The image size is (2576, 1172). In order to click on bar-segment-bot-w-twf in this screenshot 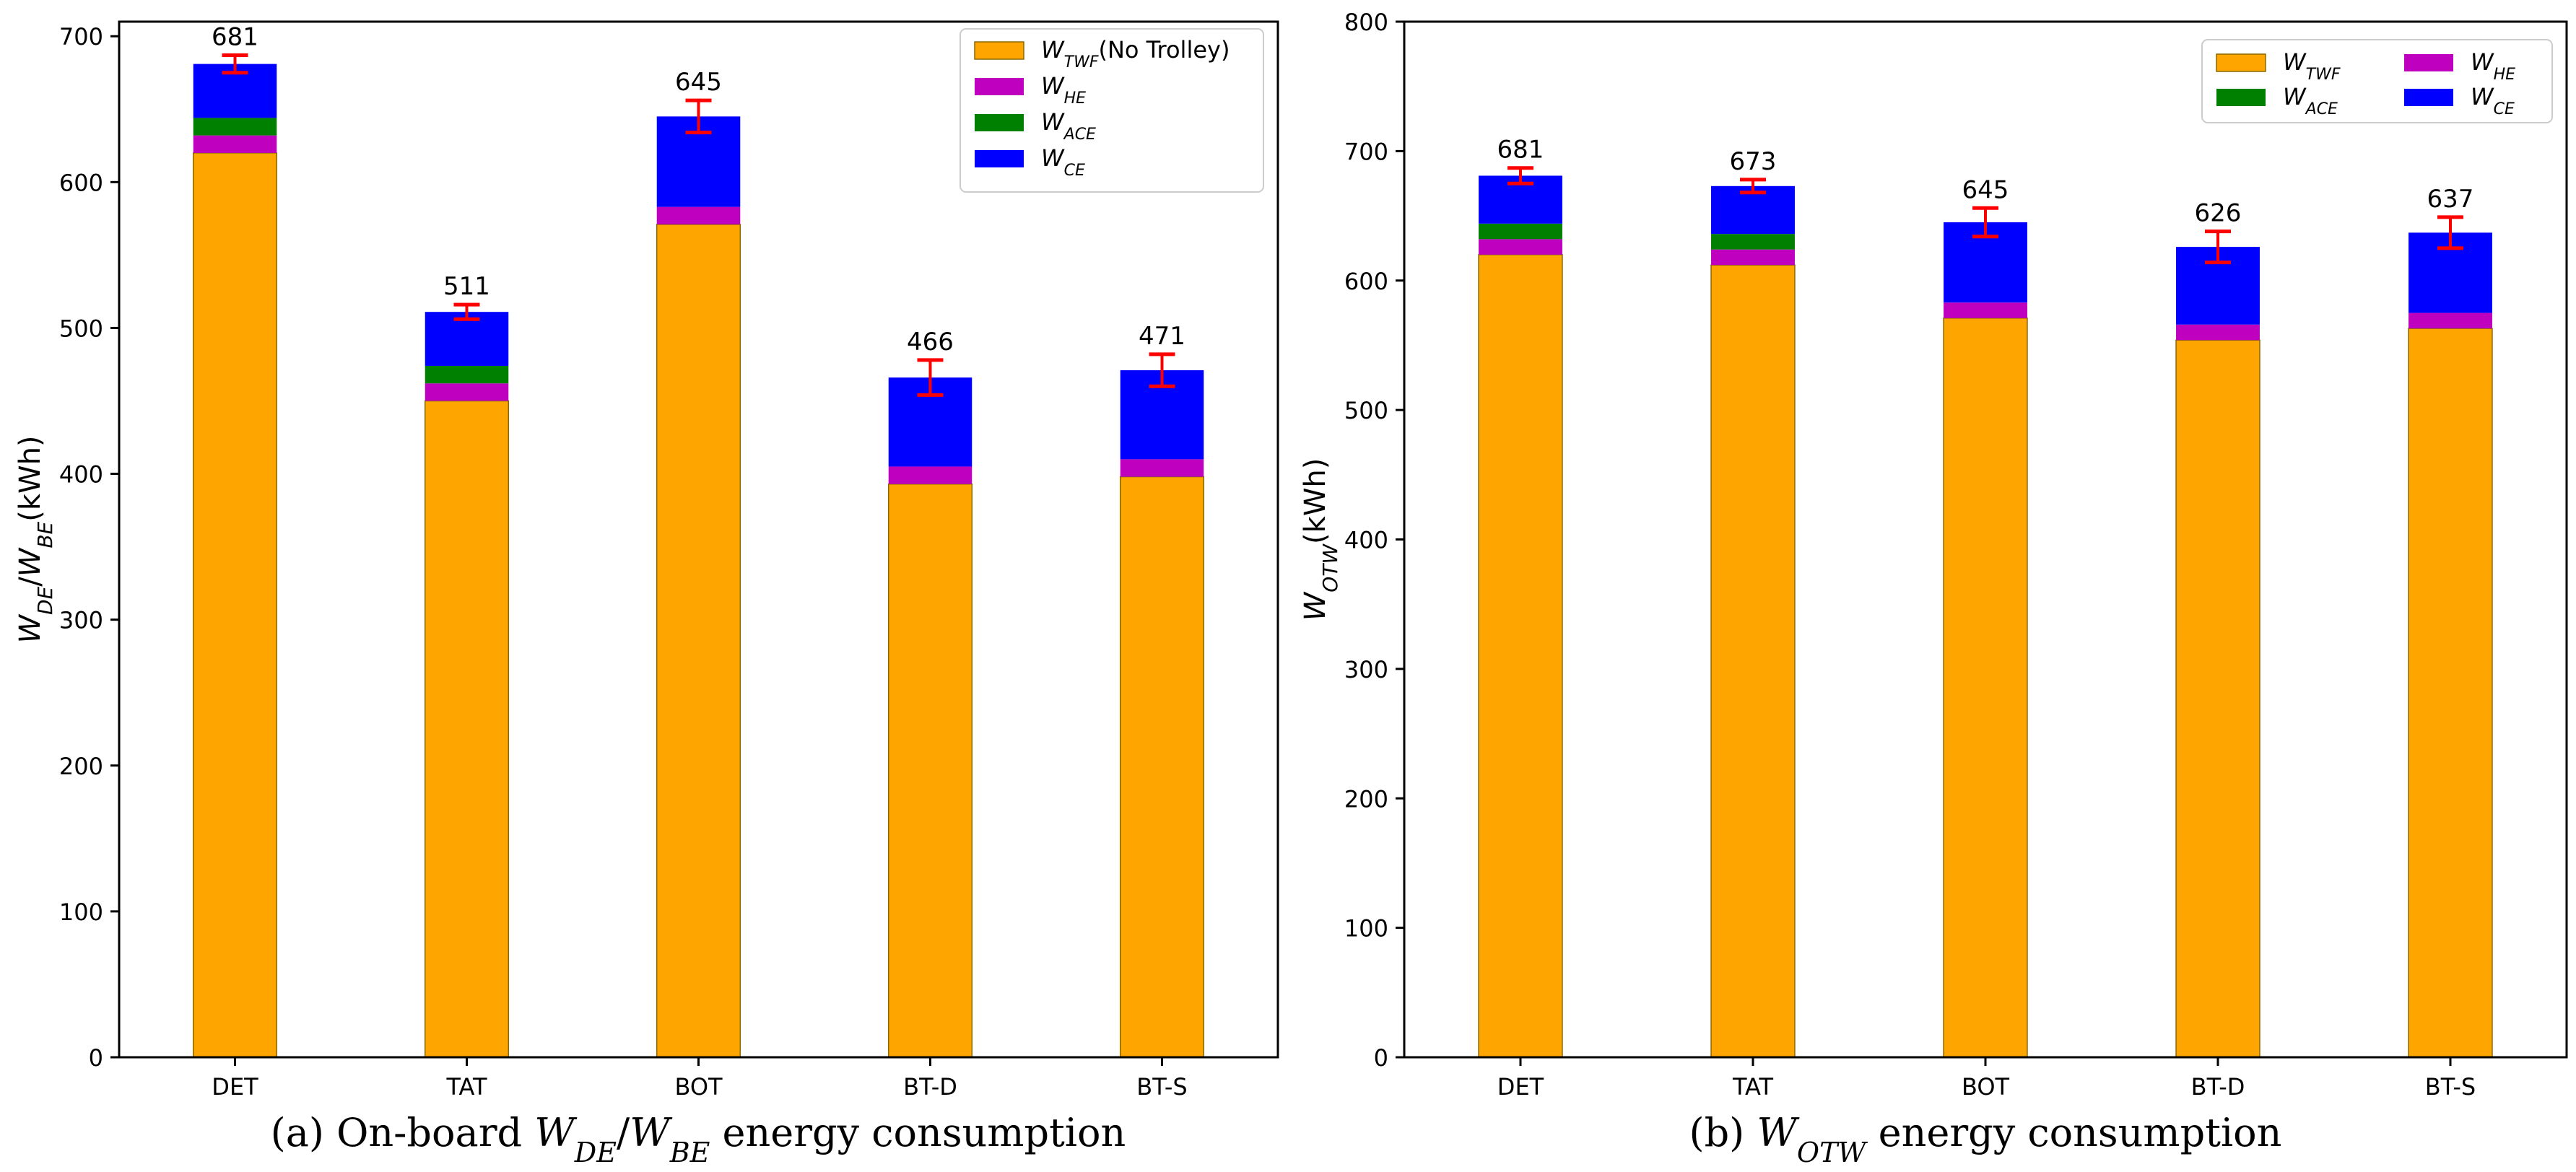, I will do `click(1986, 688)`.